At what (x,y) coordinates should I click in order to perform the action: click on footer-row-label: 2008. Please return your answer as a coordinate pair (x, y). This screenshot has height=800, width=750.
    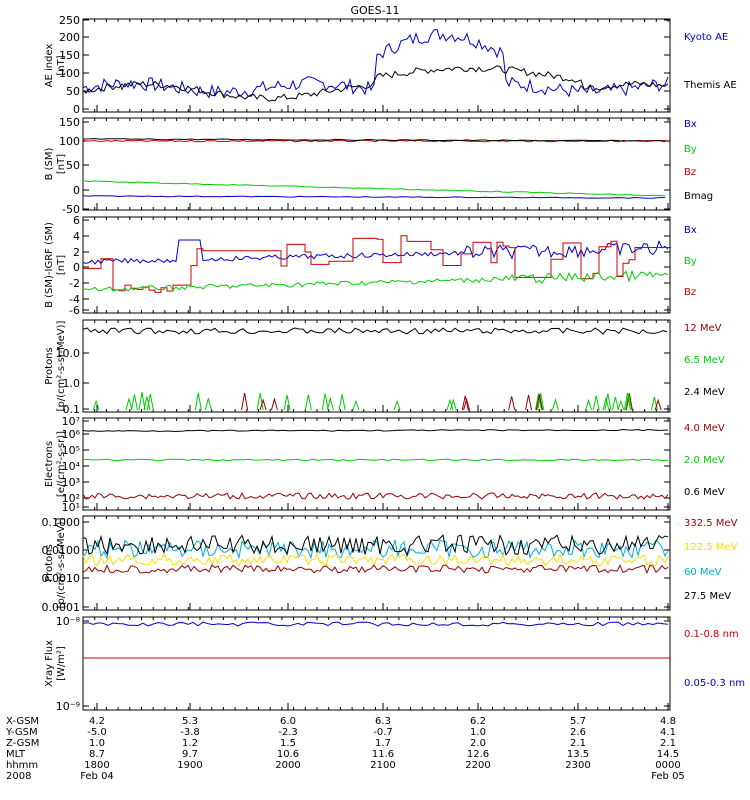
    Looking at the image, I should click on (18, 776).